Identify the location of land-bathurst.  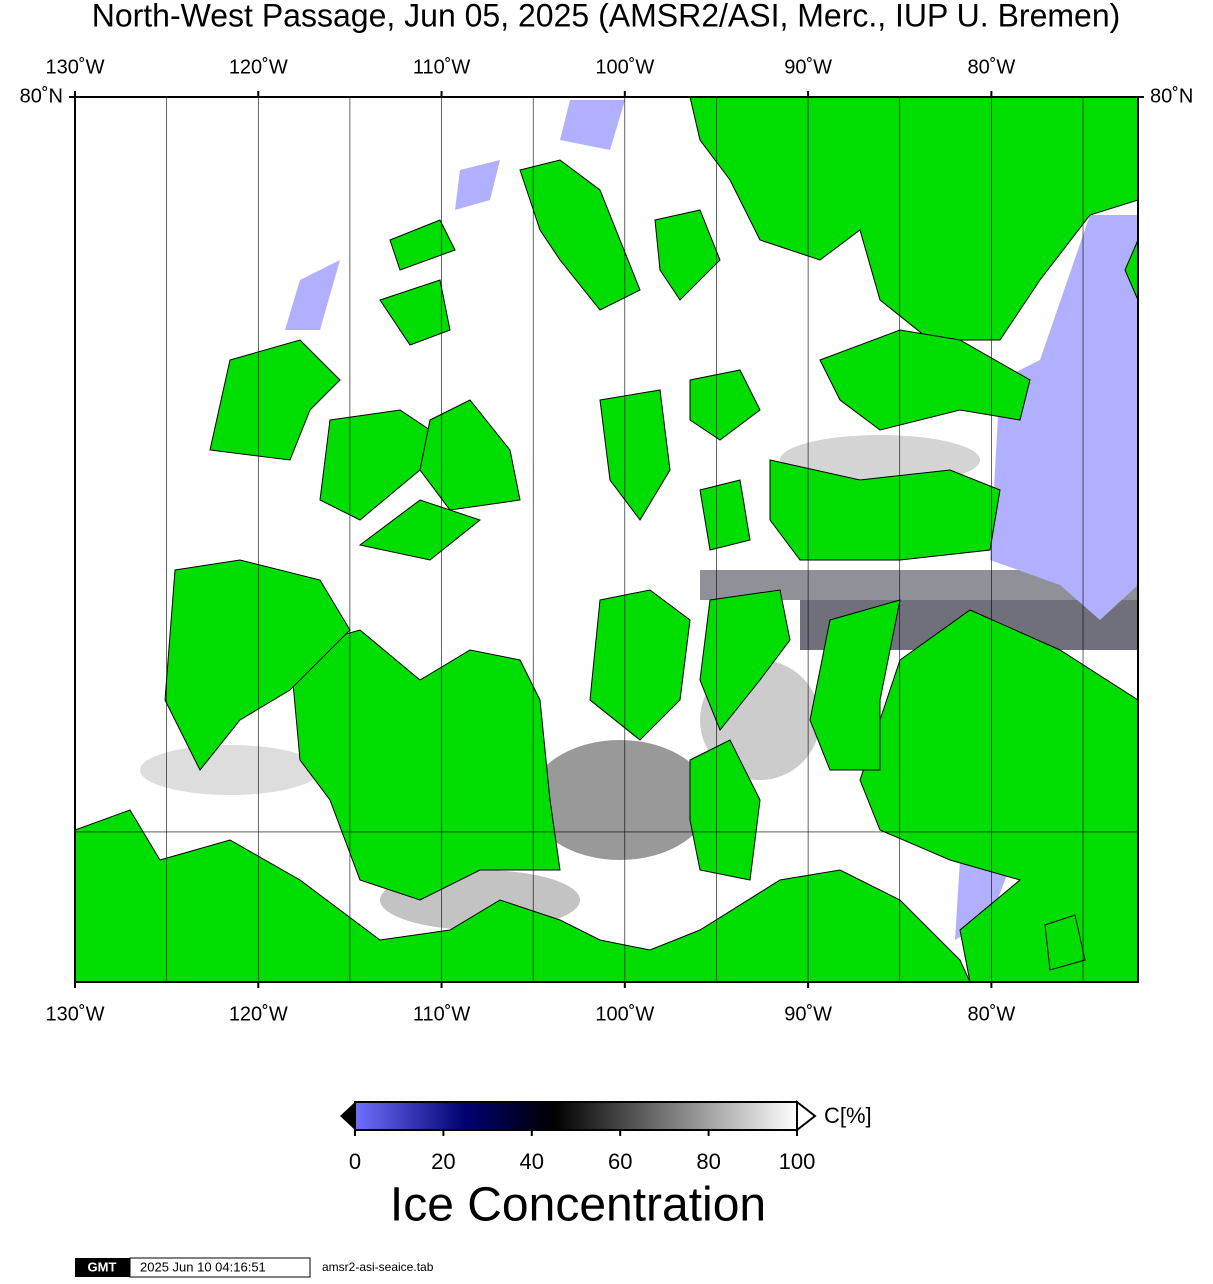
(635, 455).